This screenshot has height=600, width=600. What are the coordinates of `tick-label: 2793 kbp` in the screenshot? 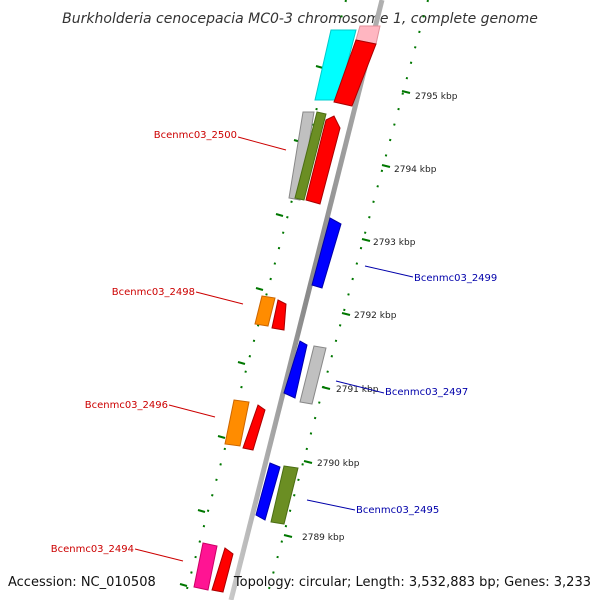 It's located at (394, 243).